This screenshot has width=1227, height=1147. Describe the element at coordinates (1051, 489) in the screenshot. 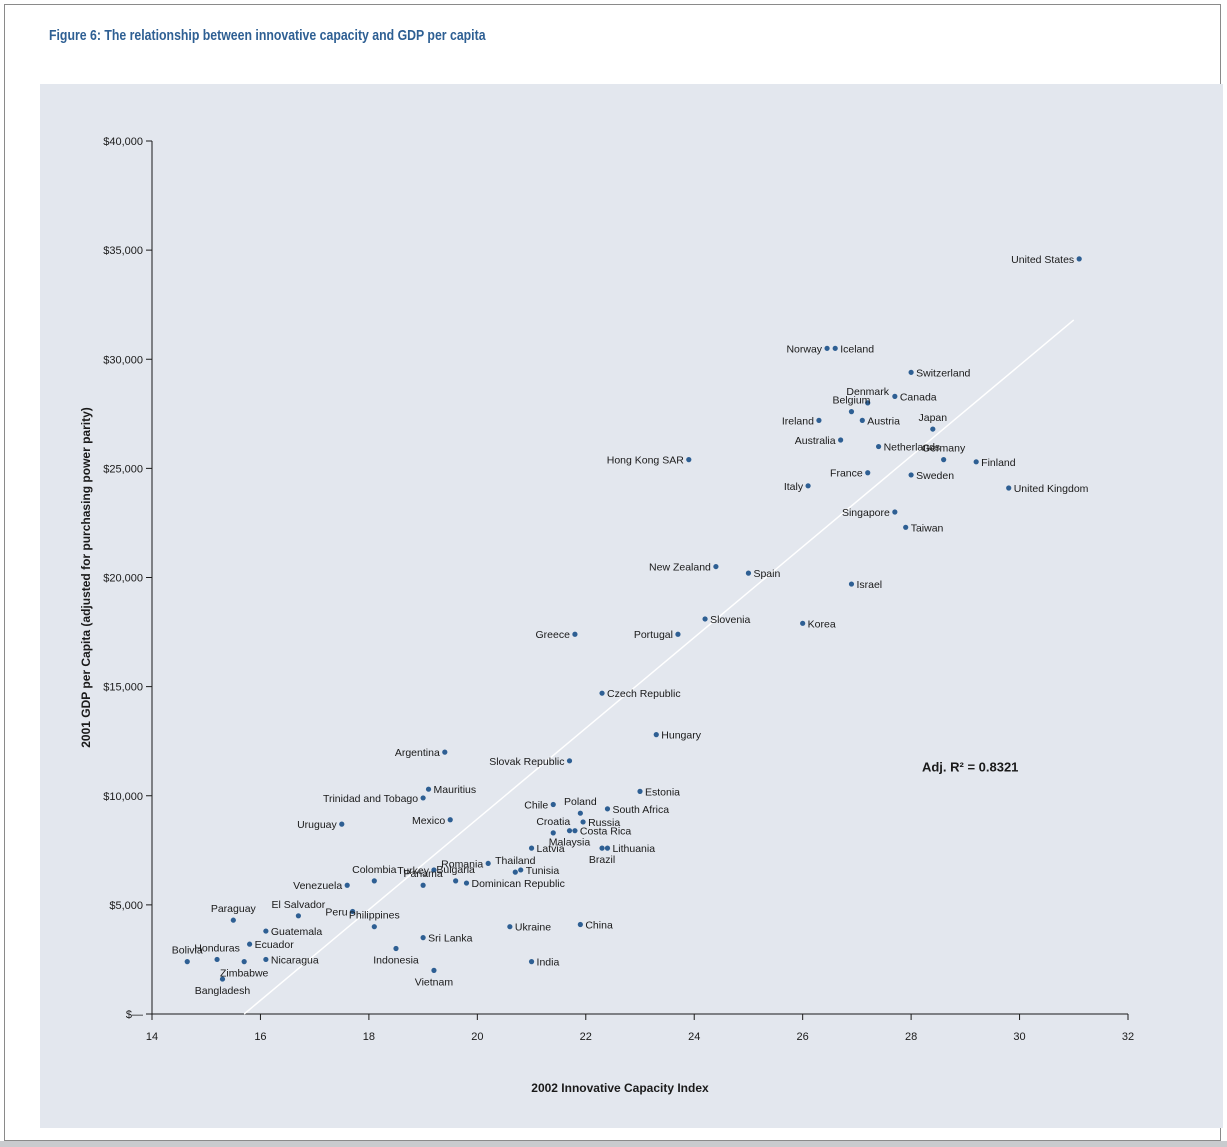

I see `point-label: United Kingdom` at that location.